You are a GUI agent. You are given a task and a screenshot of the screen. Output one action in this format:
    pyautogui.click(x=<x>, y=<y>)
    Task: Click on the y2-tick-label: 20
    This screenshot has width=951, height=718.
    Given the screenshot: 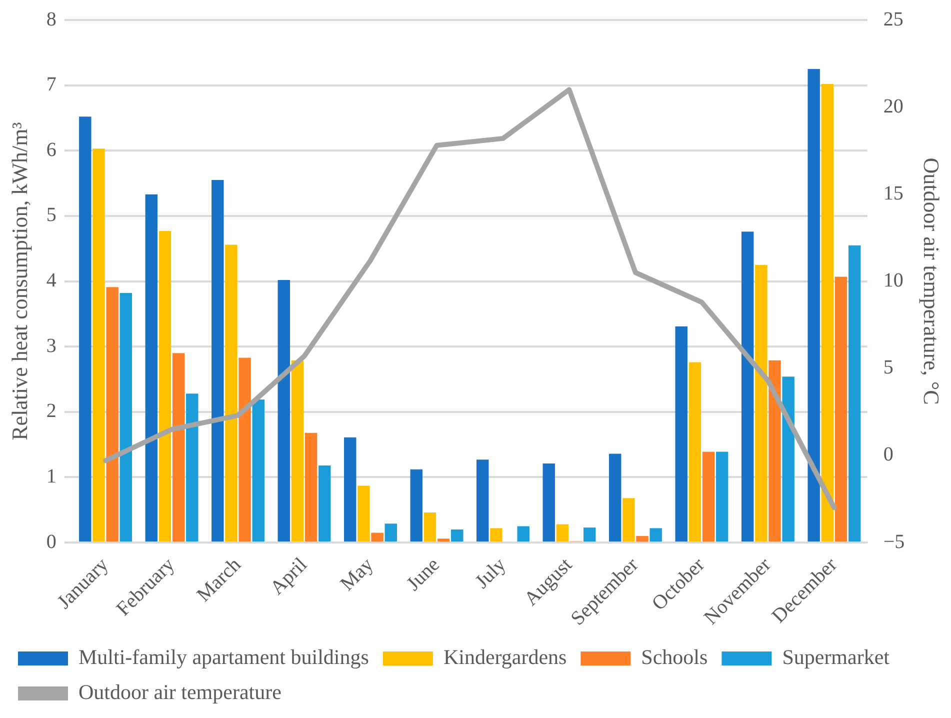 What is the action you would take?
    pyautogui.click(x=893, y=106)
    